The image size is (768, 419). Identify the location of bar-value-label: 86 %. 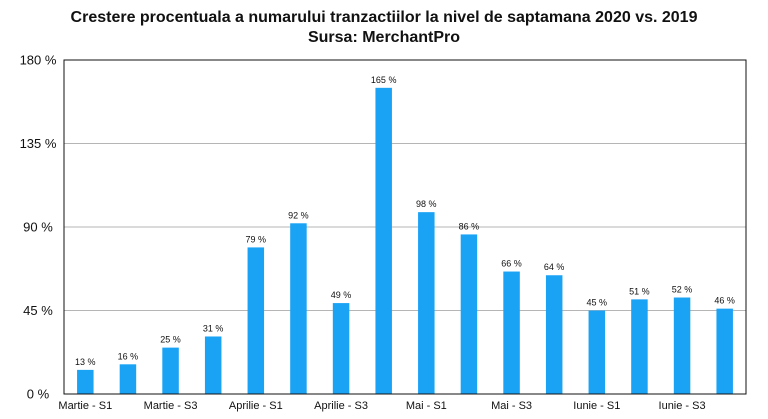
(469, 226).